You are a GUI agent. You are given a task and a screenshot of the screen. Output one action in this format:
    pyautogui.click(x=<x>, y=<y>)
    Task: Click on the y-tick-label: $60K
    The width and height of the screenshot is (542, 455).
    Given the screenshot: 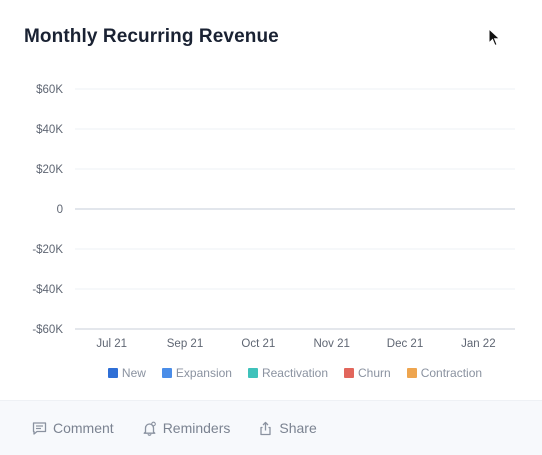 What is the action you would take?
    pyautogui.click(x=49, y=90)
    